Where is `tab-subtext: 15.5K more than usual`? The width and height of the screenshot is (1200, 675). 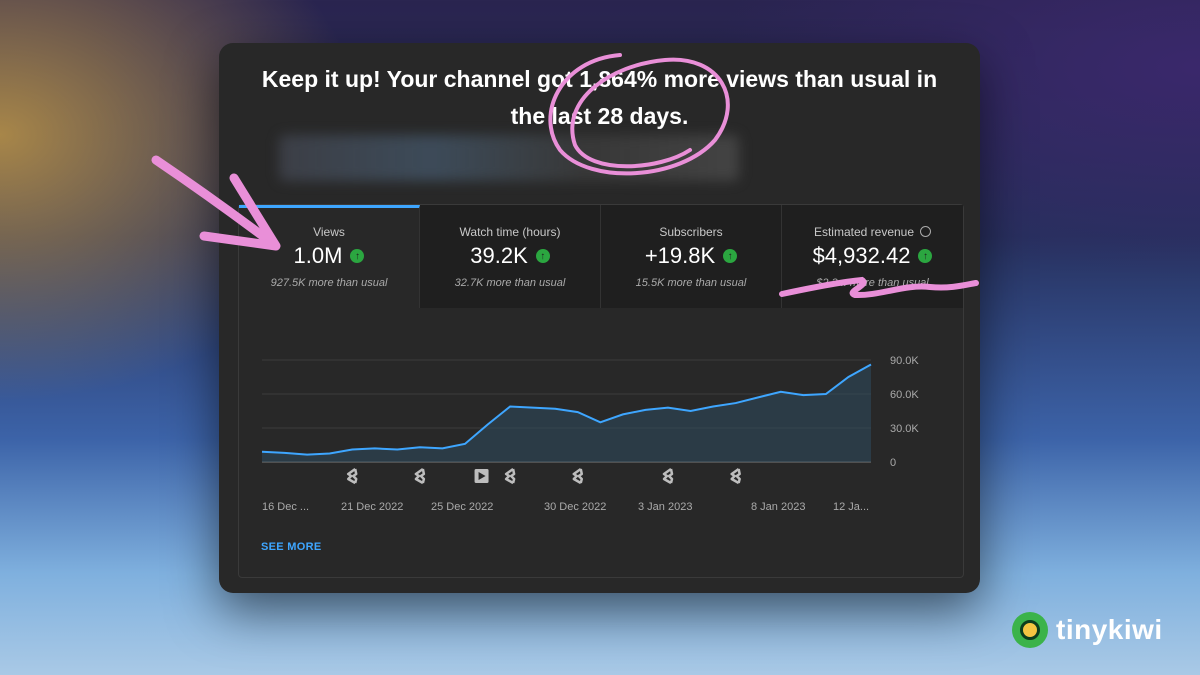 tab-subtext: 15.5K more than usual is located at coordinates (691, 283).